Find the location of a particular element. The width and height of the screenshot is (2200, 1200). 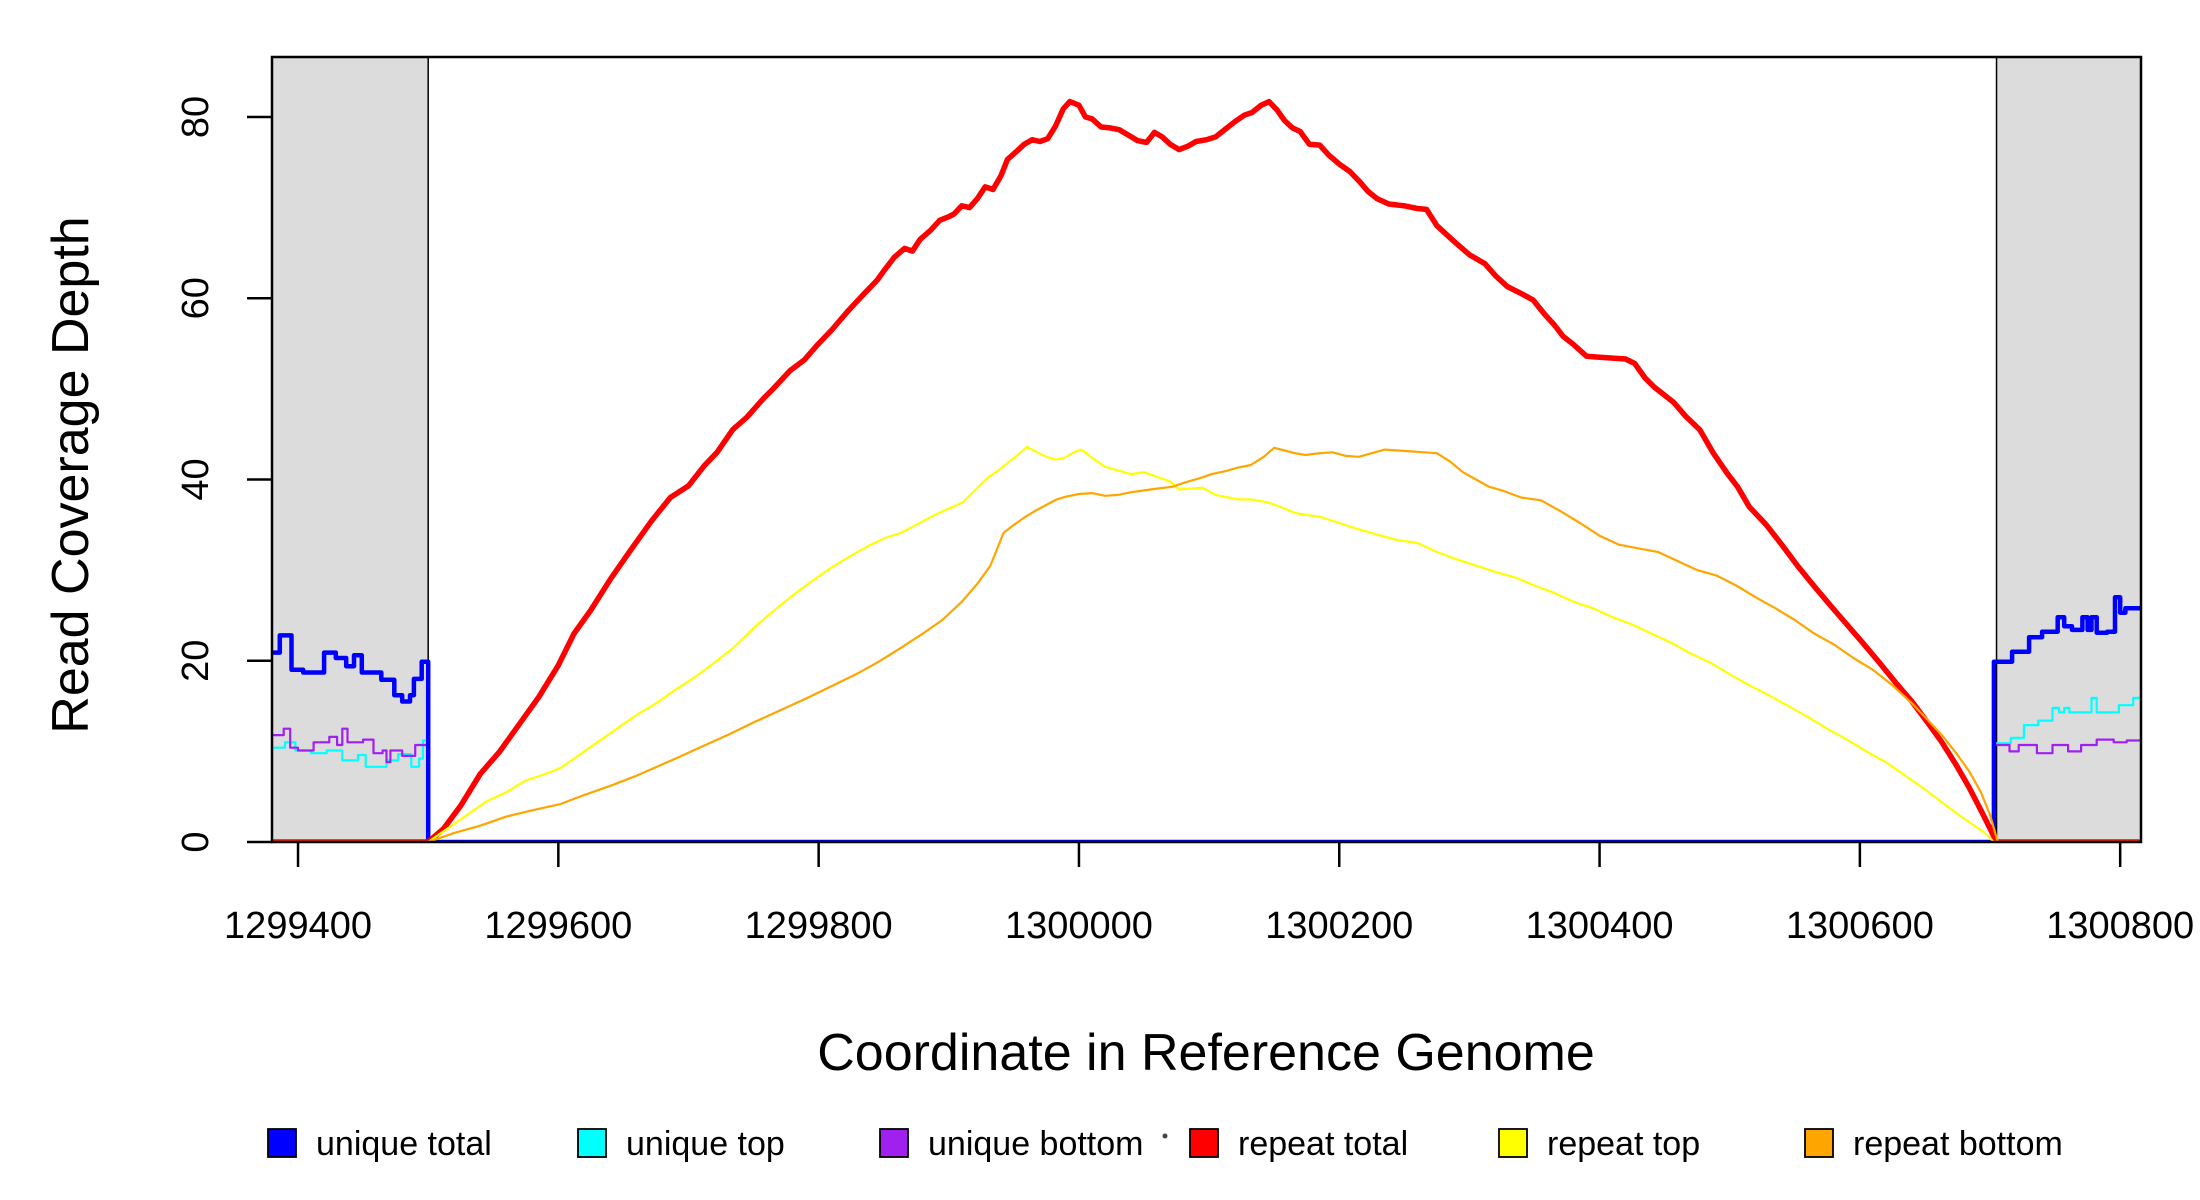

x-axis-tick-label: 1300800 is located at coordinates (2120, 926).